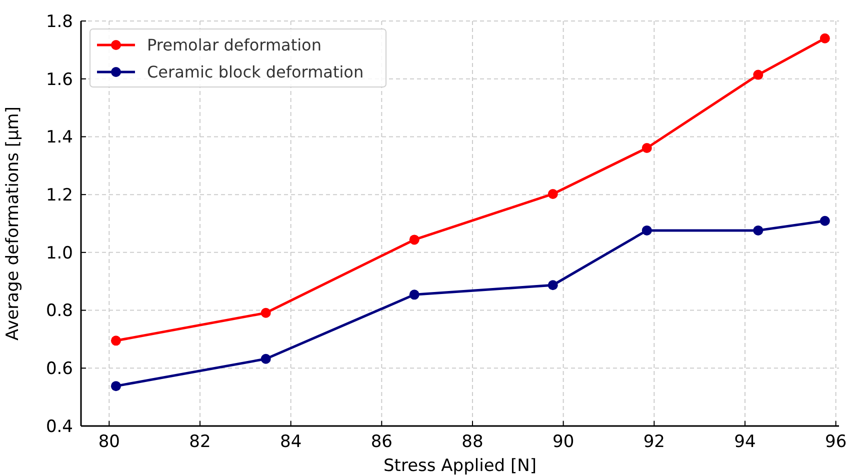  What do you see at coordinates (109, 442) in the screenshot?
I see `x-tick-label: 80` at bounding box center [109, 442].